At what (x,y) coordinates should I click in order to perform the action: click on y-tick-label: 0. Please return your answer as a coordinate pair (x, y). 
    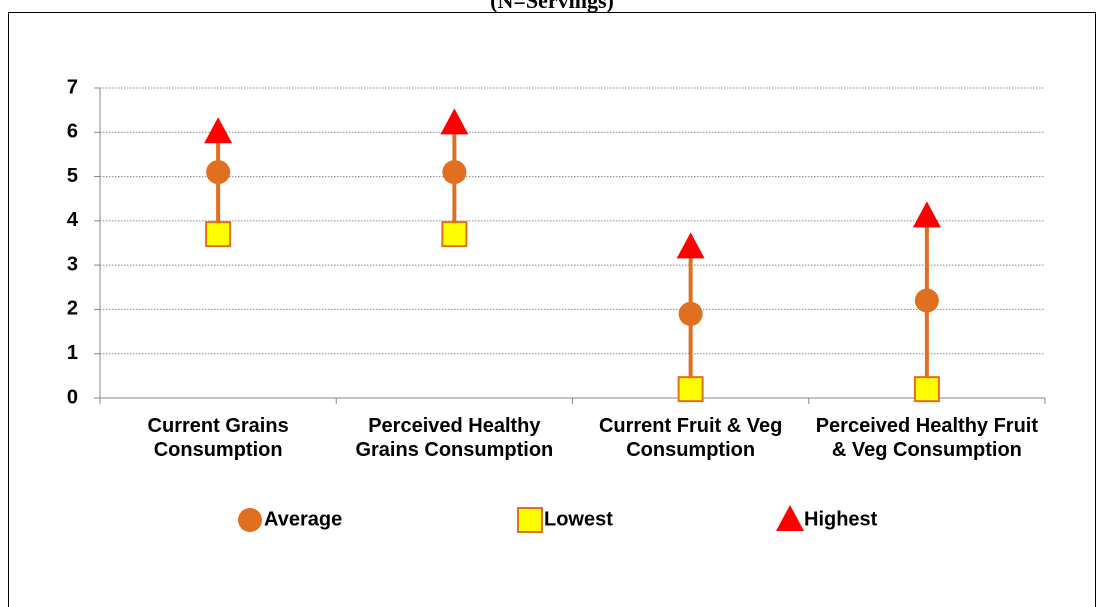
    Looking at the image, I should click on (72, 397).